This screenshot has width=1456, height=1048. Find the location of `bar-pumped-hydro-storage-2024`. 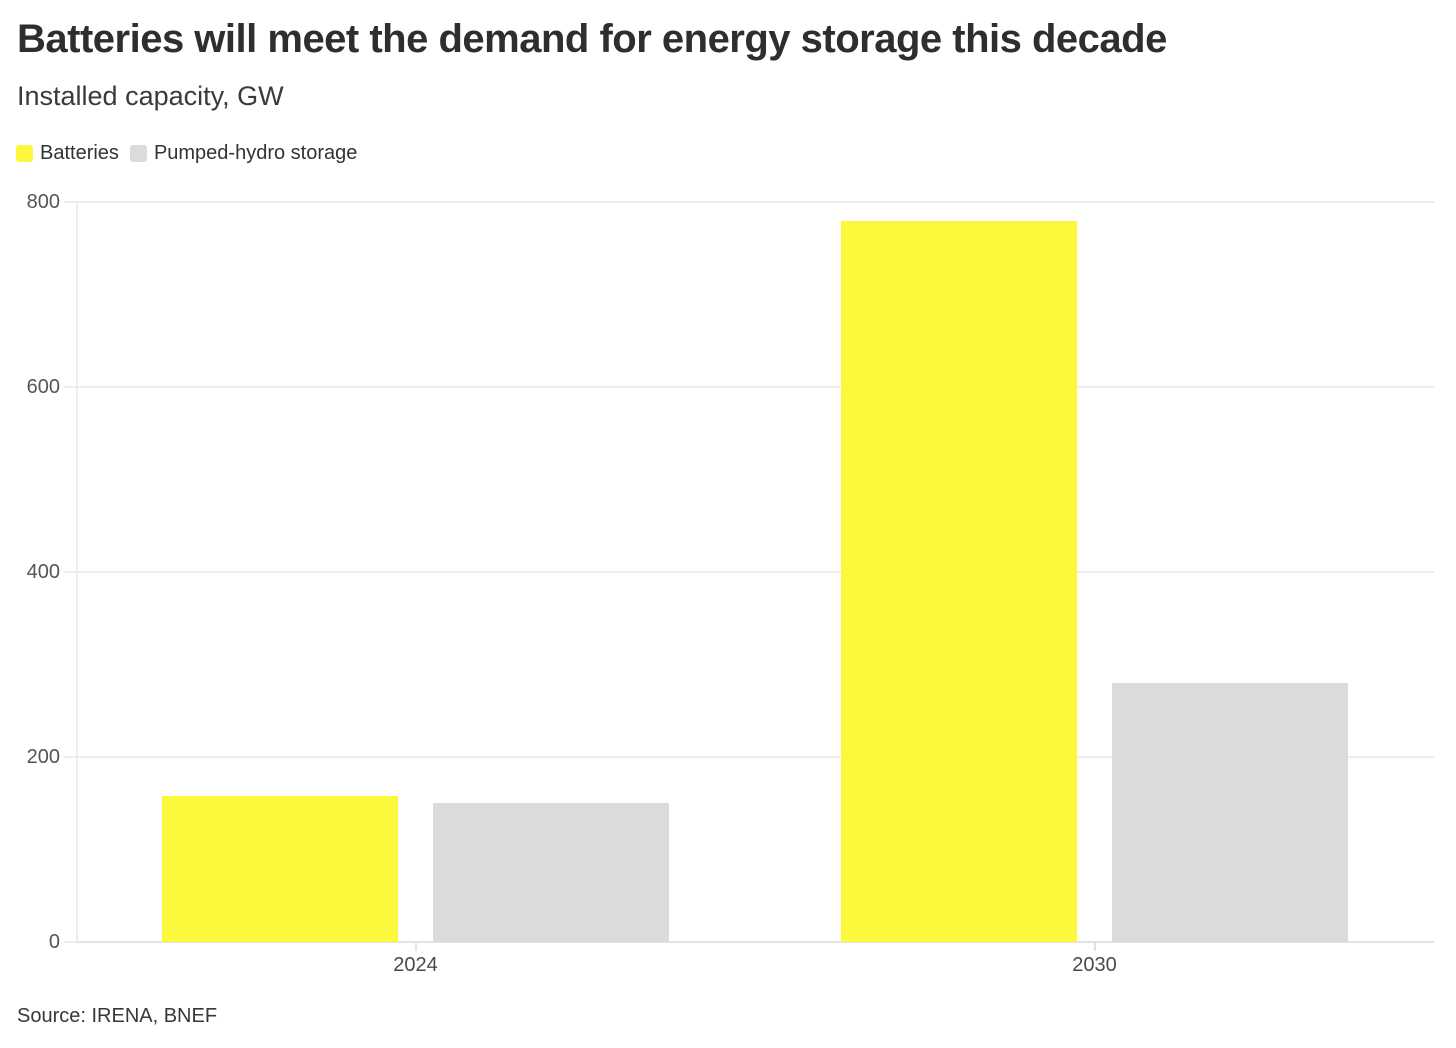

bar-pumped-hydro-storage-2024 is located at coordinates (551, 872).